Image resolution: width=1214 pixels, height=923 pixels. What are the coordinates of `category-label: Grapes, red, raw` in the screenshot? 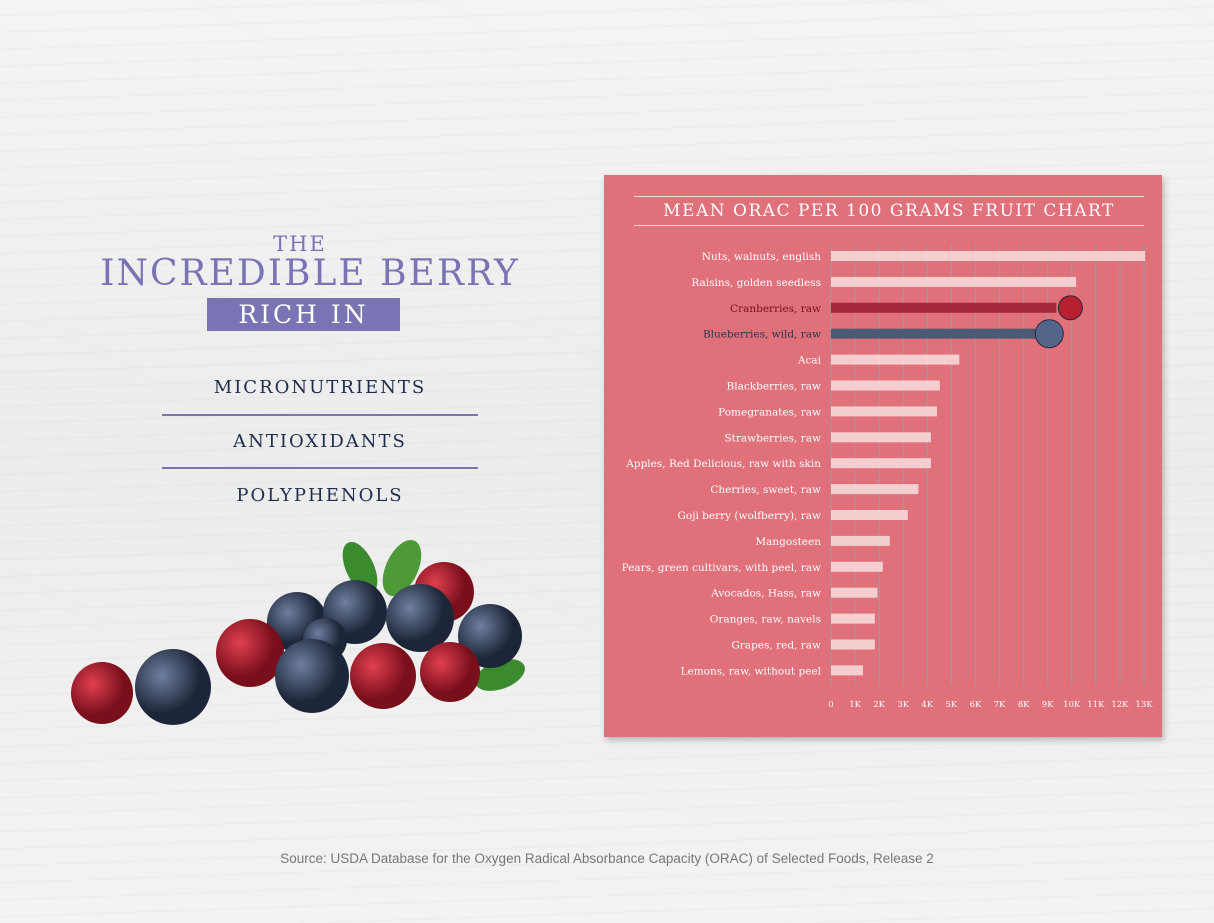 It's located at (776, 646).